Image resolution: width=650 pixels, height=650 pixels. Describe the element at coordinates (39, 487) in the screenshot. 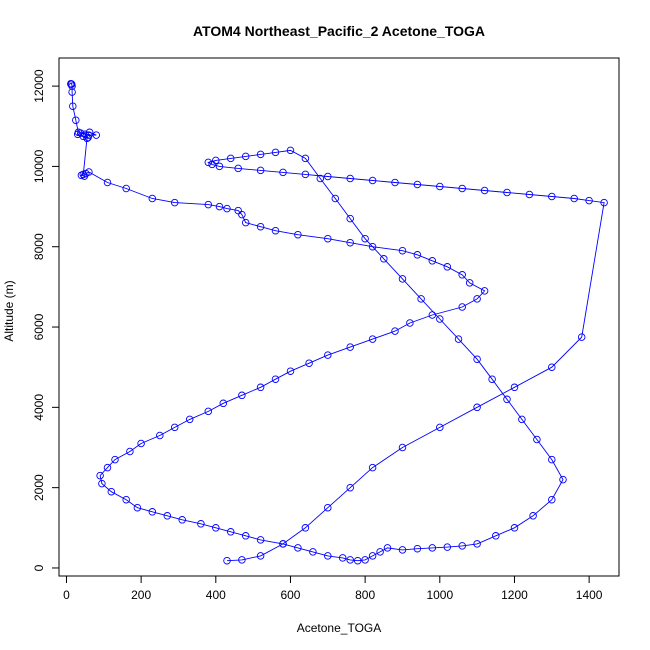

I see `y-tick-label: 2000` at that location.